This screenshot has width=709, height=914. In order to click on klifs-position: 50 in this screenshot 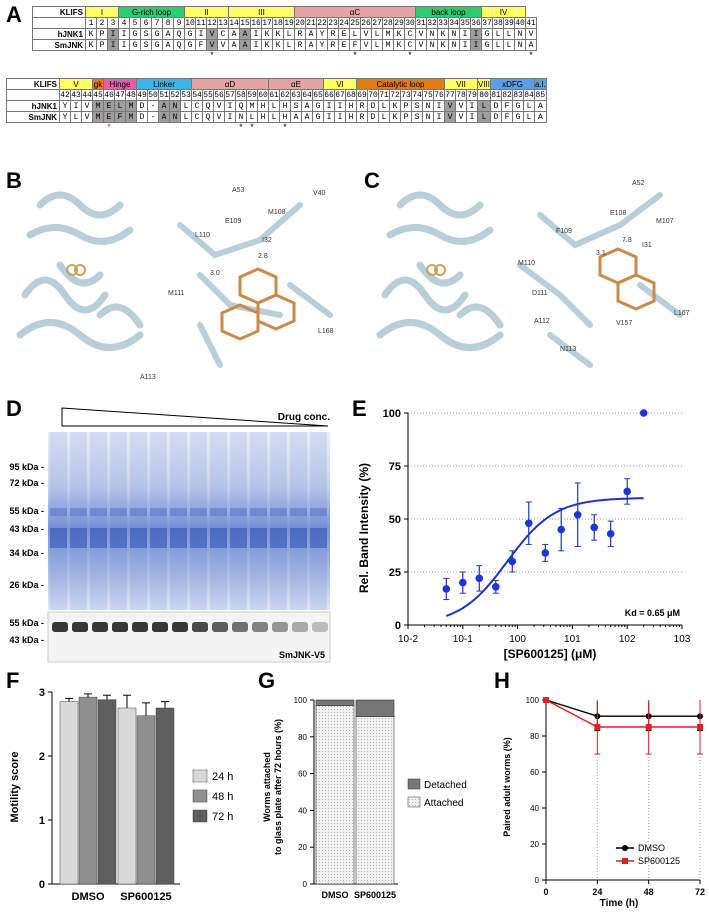, I will do `click(153, 95)`.